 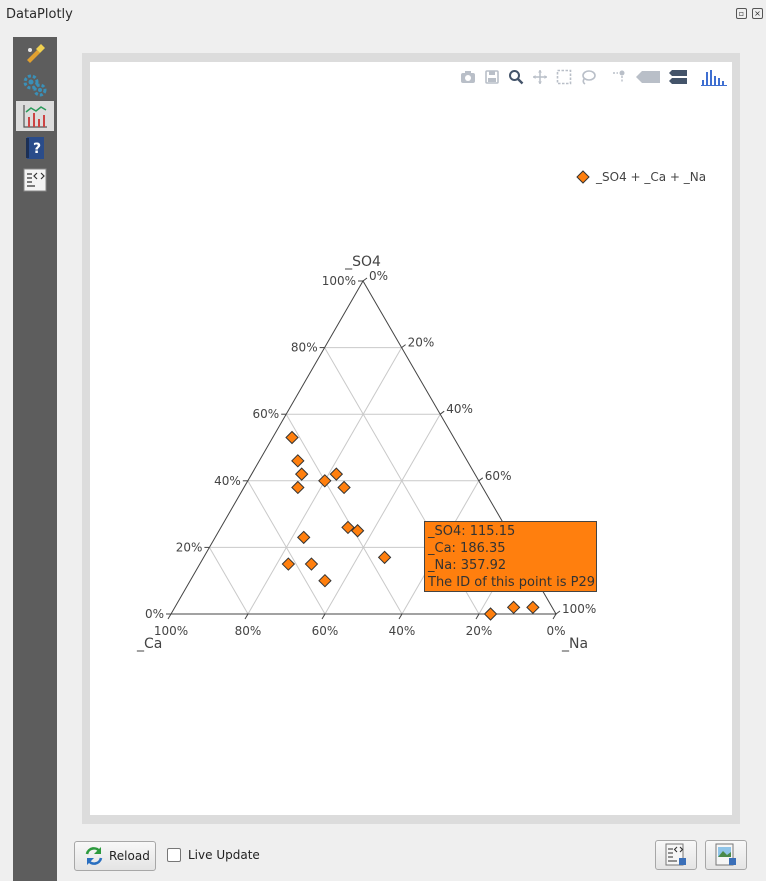 What do you see at coordinates (583, 177) in the screenshot?
I see `legend-marker-icon` at bounding box center [583, 177].